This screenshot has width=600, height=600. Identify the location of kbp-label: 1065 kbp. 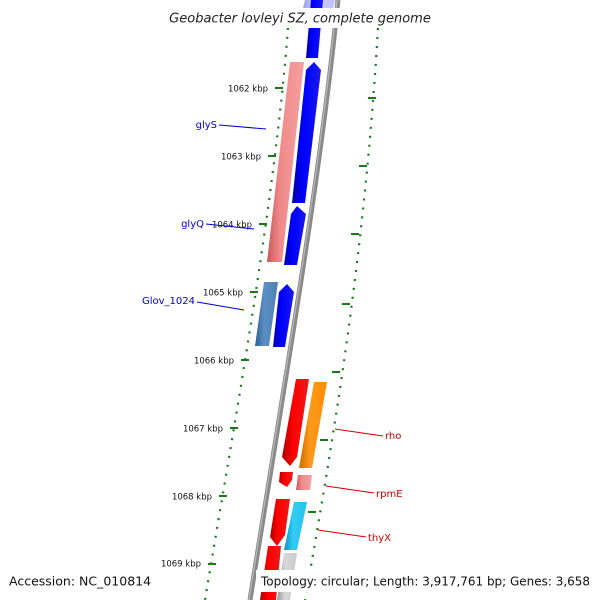
(223, 294).